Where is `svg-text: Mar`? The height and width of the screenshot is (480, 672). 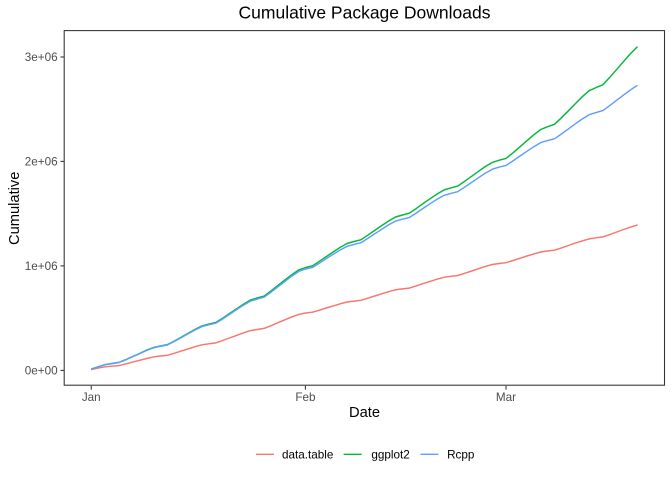 svg-text: Mar is located at coordinates (506, 397).